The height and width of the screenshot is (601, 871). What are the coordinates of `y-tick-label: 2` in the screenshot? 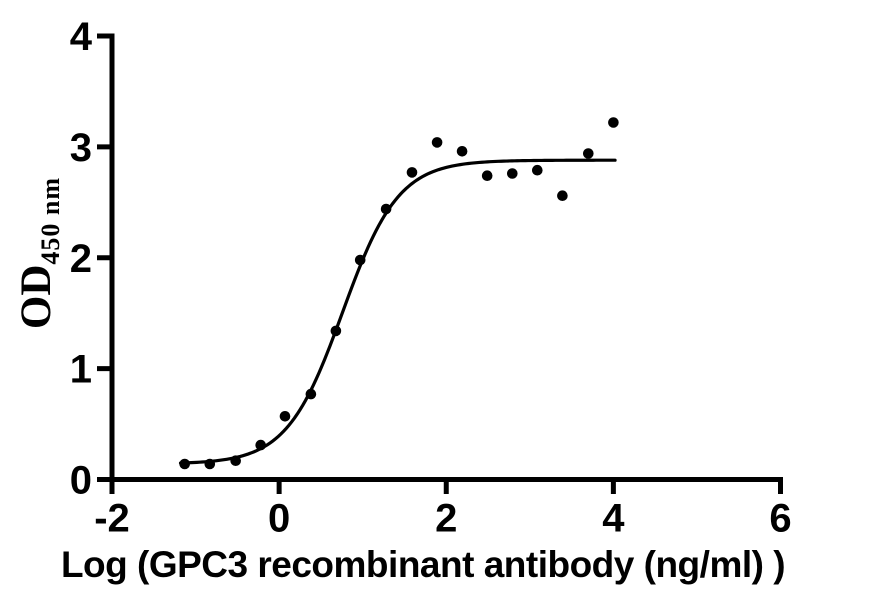 It's located at (81, 259).